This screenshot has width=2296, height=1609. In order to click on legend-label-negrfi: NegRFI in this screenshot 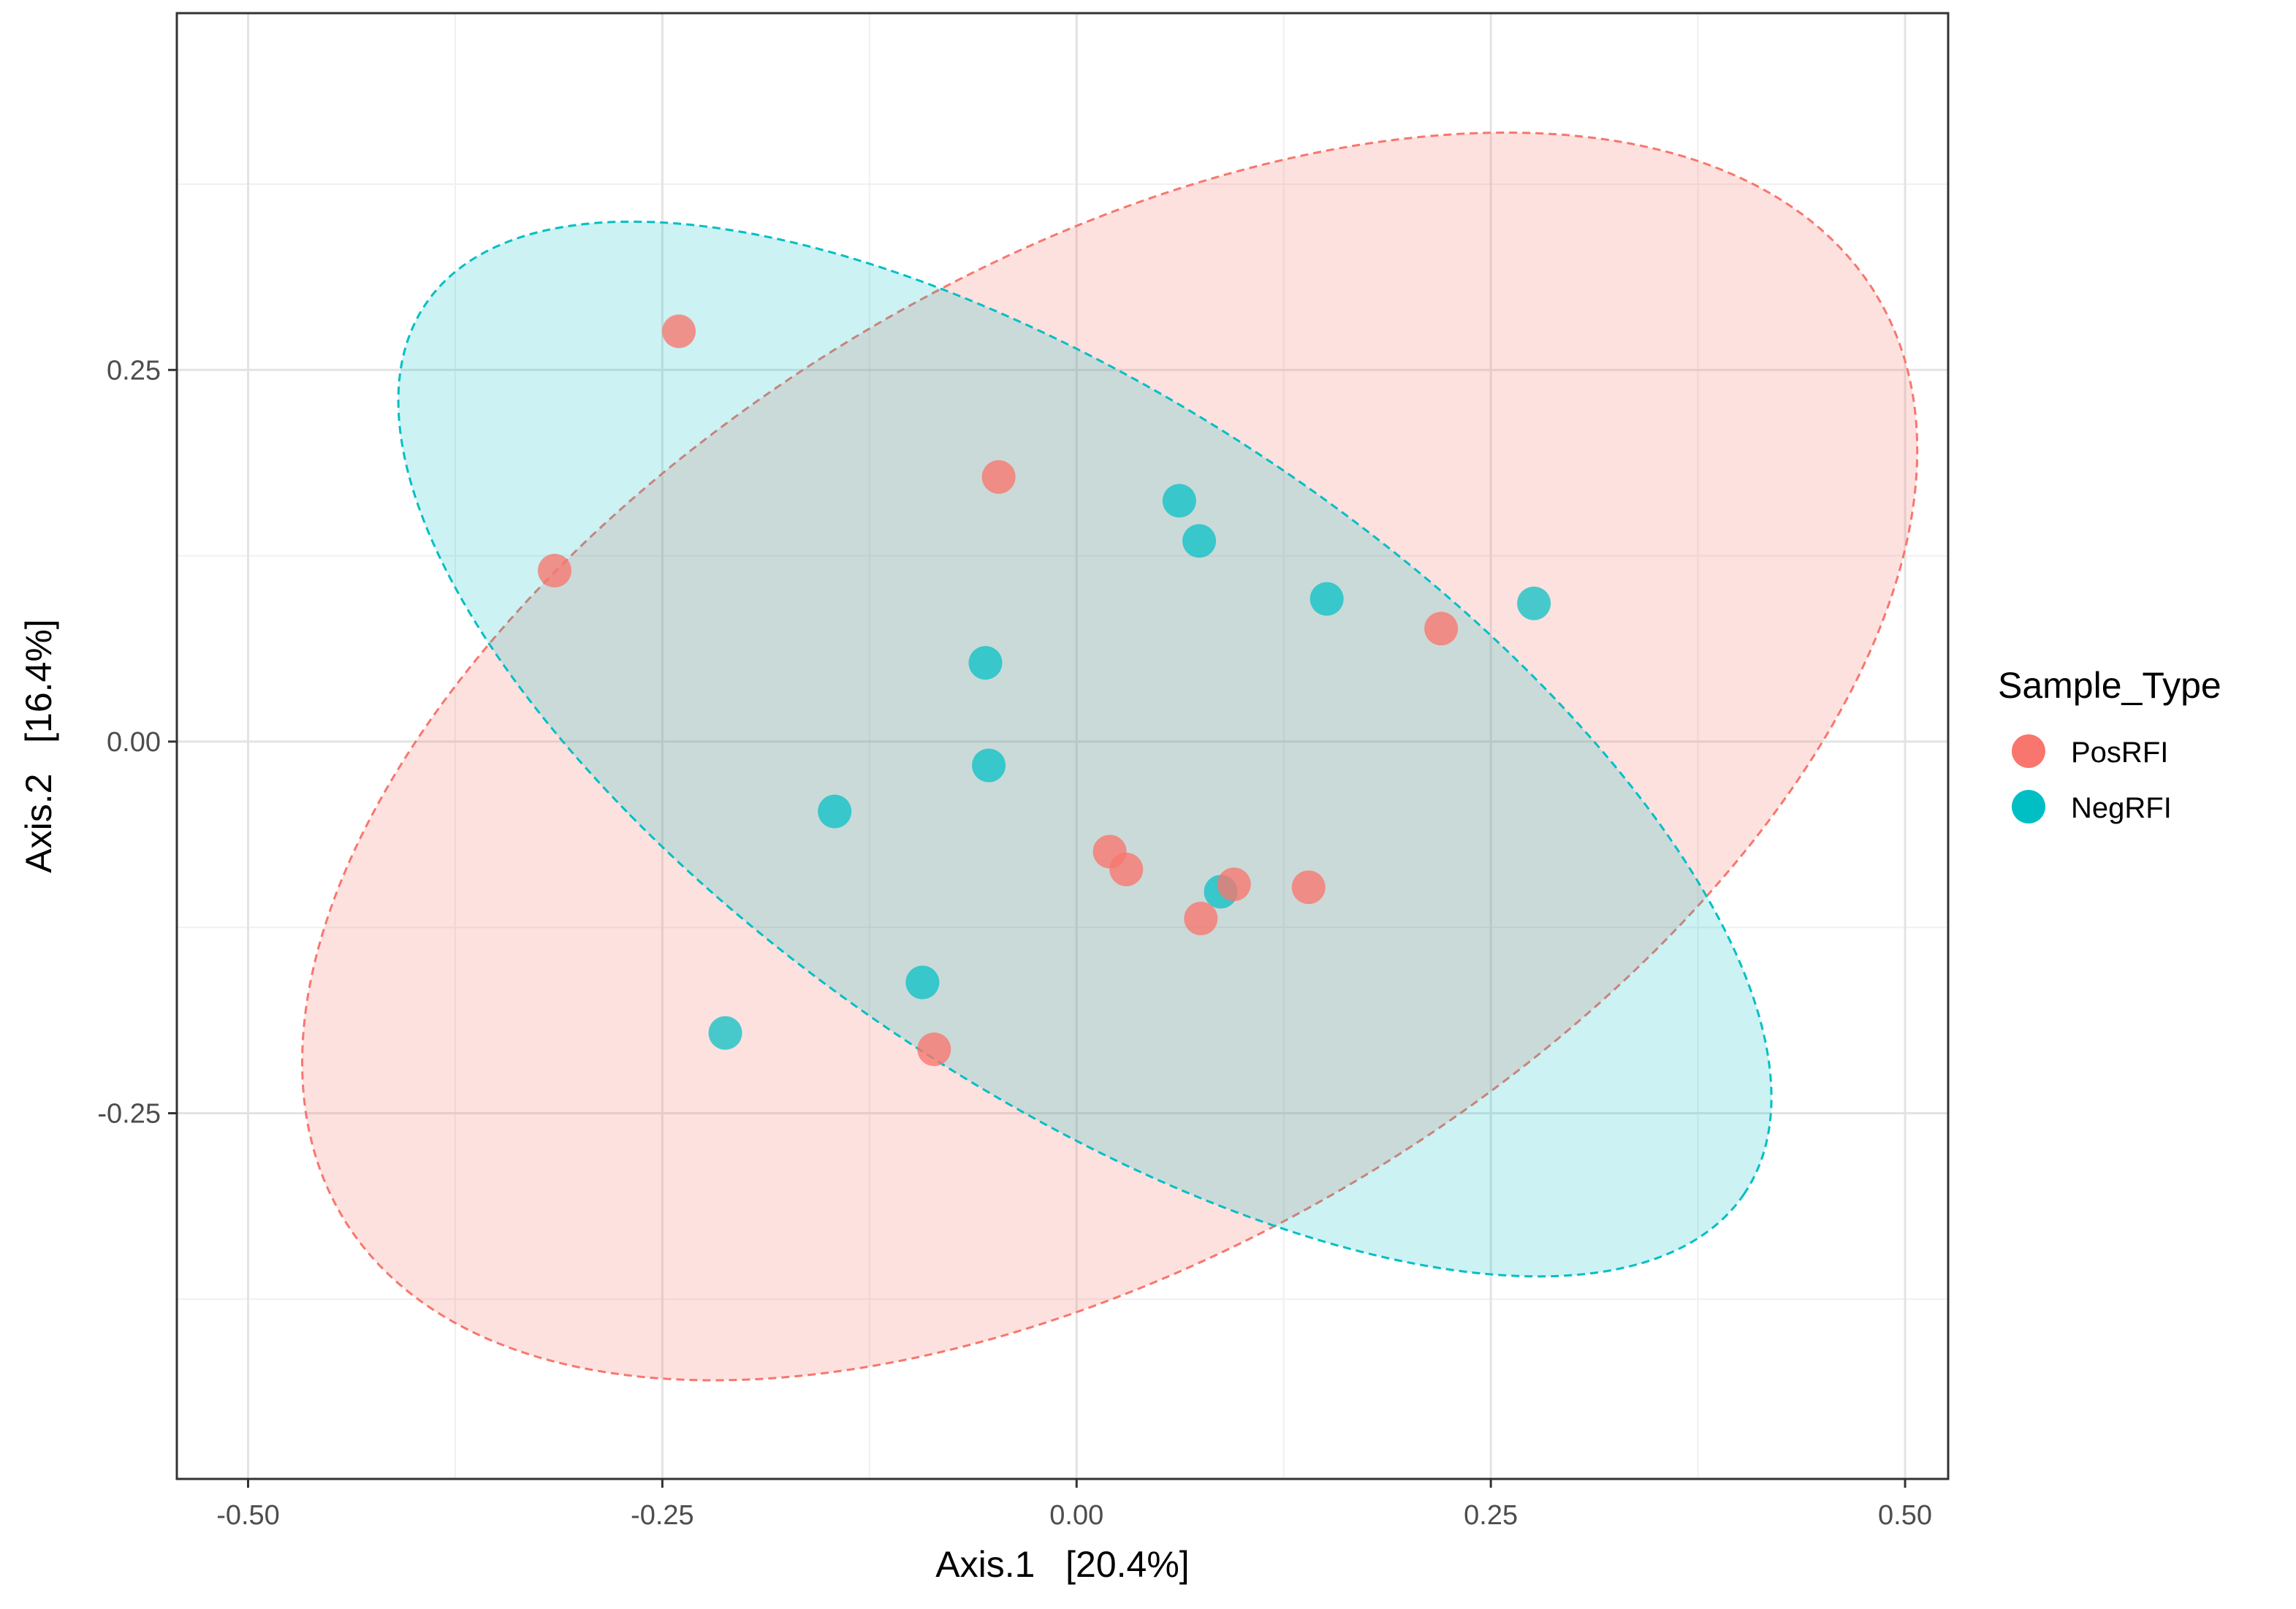, I will do `click(2121, 808)`.